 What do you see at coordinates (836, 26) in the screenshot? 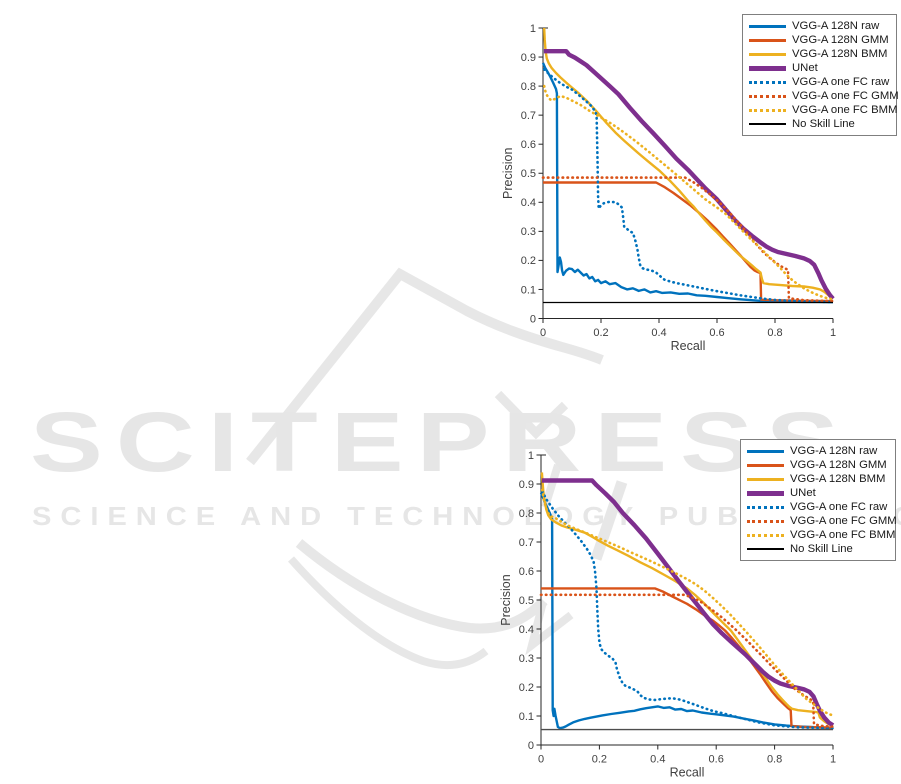
I see `legend-label: VGG-A 128N raw` at bounding box center [836, 26].